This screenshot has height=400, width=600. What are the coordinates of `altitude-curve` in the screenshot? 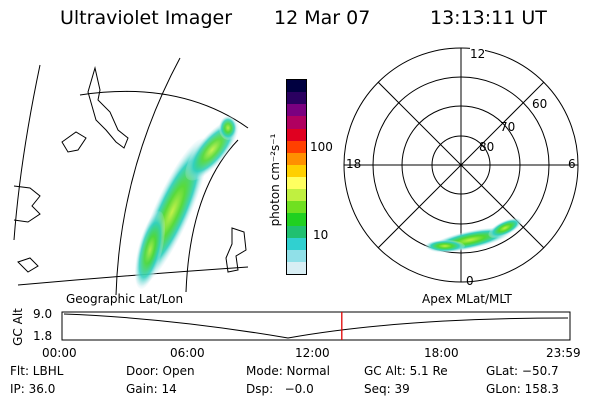 It's located at (316, 326).